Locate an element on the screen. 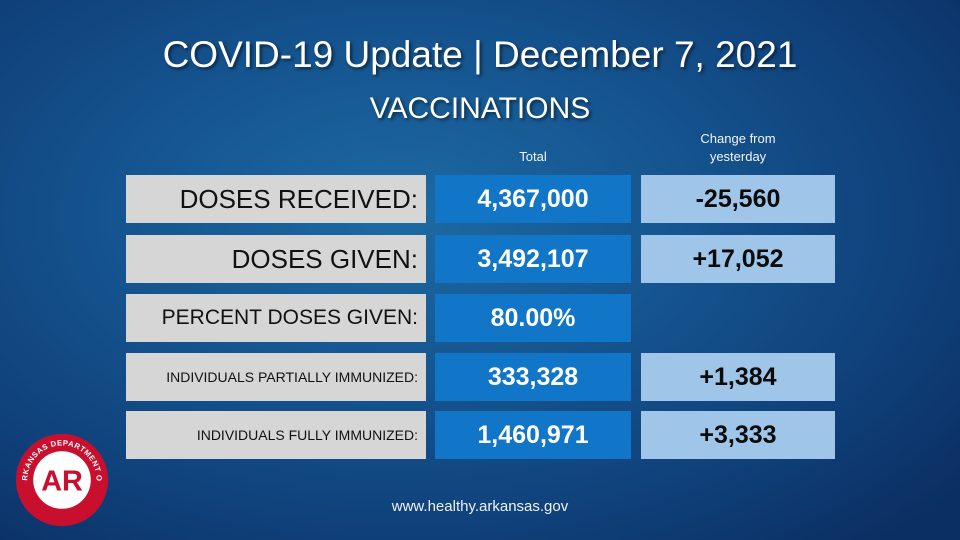  stat-row-doses-given: DOSES GIVEN: 3,492,107 +17,052 is located at coordinates (480, 259).